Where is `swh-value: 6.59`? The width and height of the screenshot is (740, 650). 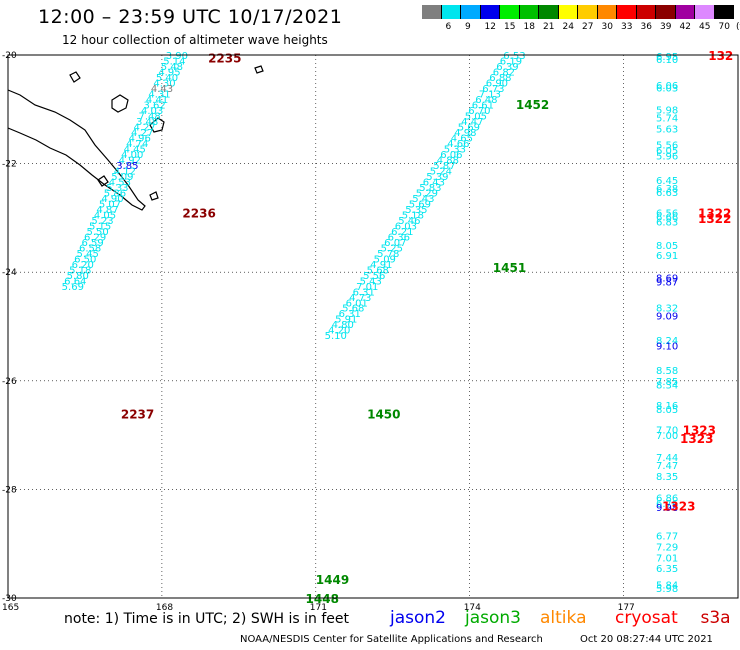
swh-value: 6.59 is located at coordinates (93, 243).